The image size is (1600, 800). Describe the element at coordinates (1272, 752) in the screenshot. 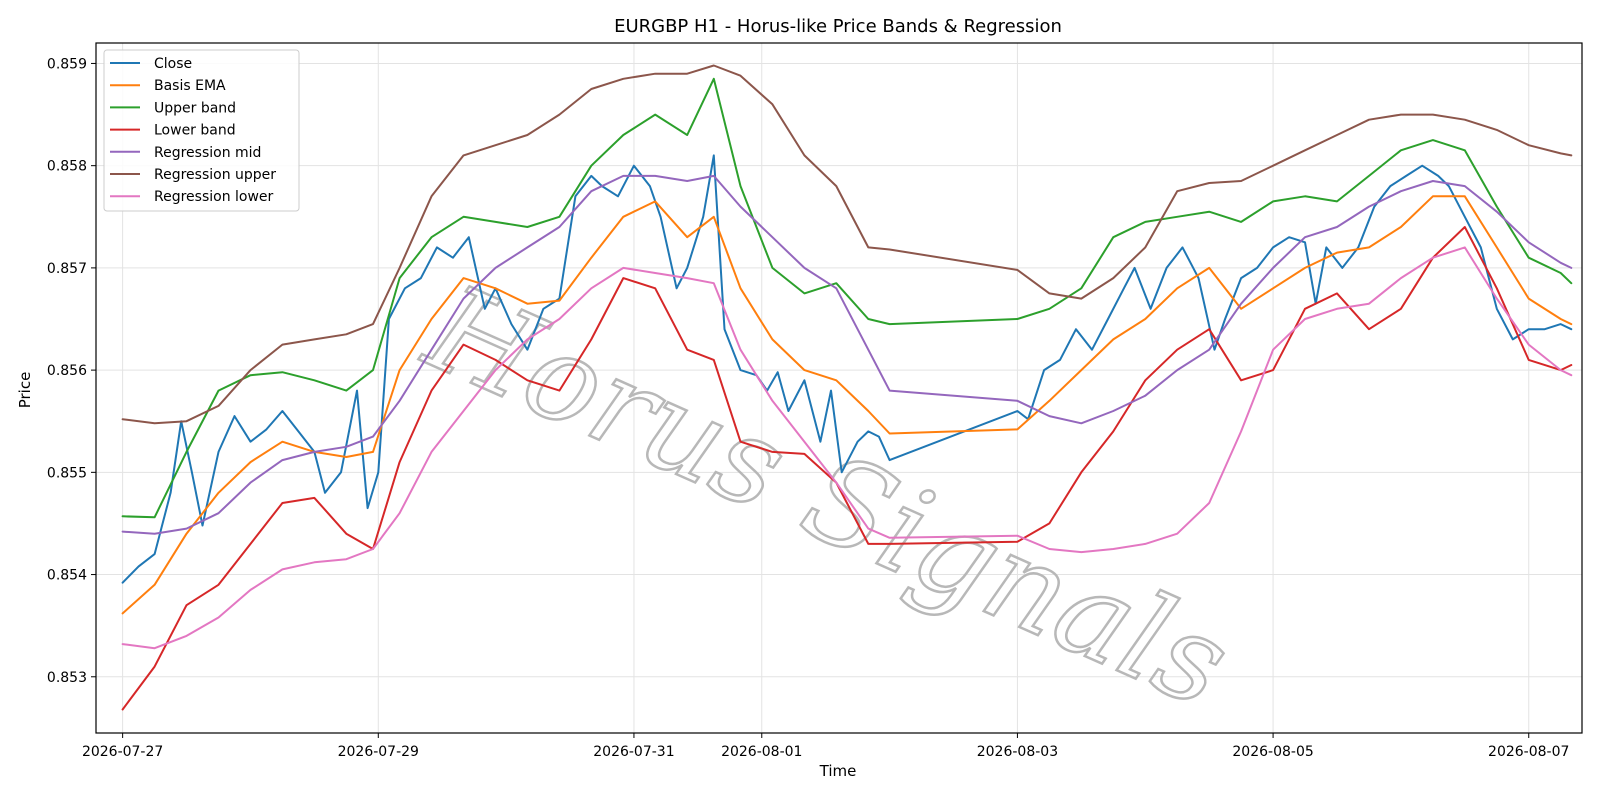

I see `x-tick-label: 2026-08-05` at that location.